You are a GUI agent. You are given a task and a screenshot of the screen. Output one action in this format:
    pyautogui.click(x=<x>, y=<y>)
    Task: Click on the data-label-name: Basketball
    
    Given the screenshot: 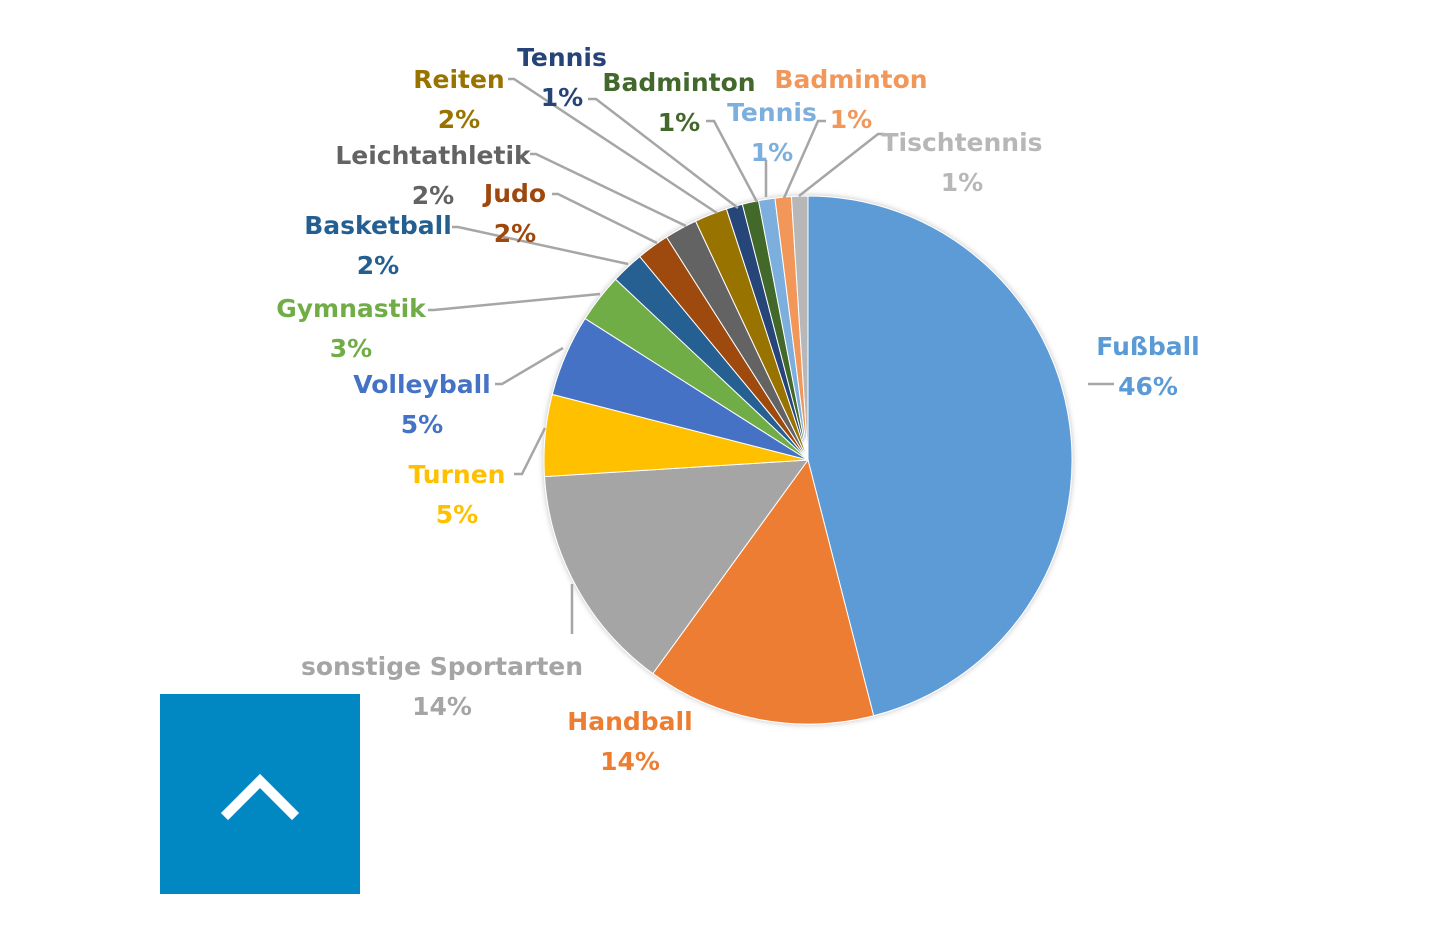 What is the action you would take?
    pyautogui.click(x=378, y=225)
    